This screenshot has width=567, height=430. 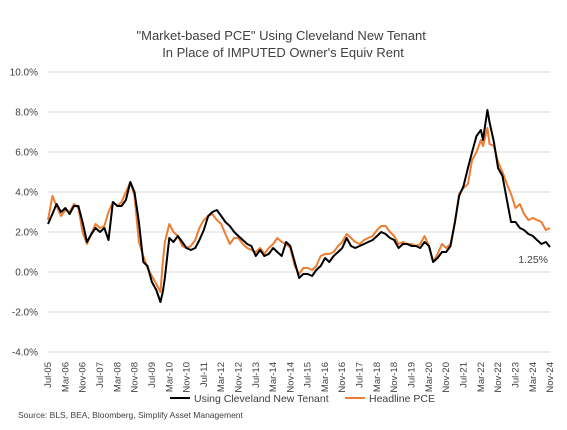 I want to click on x-tick-label: Mar-08, so click(x=117, y=377).